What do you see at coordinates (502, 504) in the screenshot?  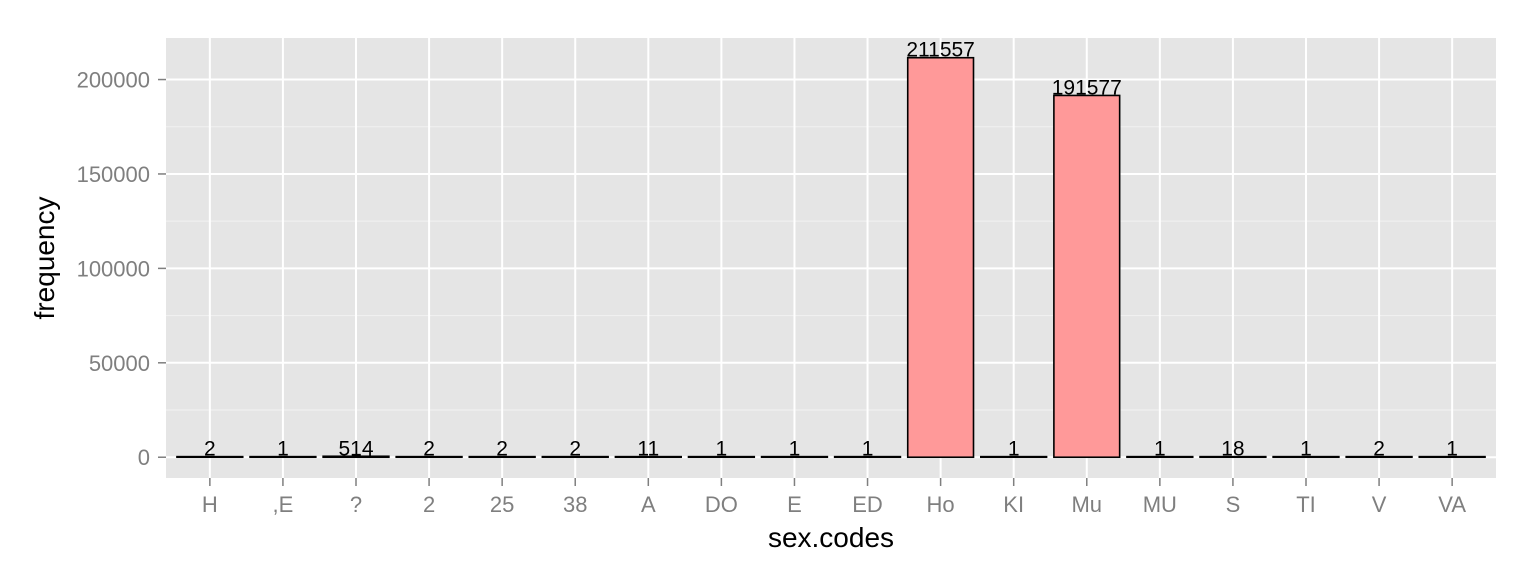 I see `x-tick-label: 25` at bounding box center [502, 504].